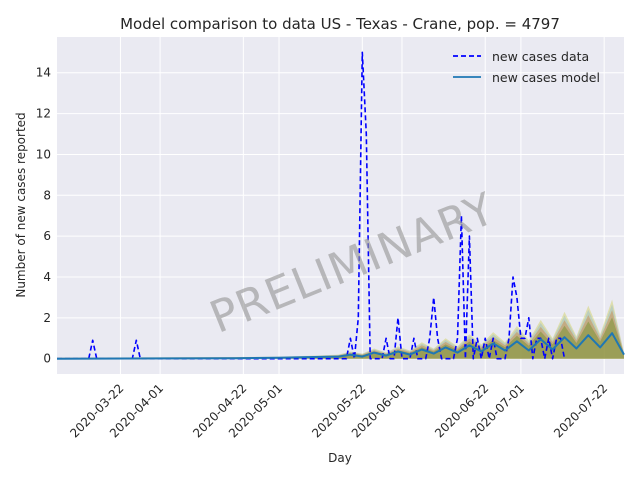 The height and width of the screenshot is (480, 640). What do you see at coordinates (47, 359) in the screenshot?
I see `y-tick-label: 0` at bounding box center [47, 359].